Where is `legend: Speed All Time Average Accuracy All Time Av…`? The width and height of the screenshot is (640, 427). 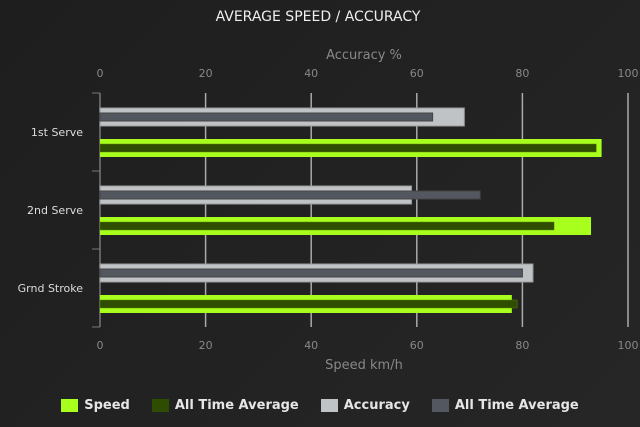
legend: Speed All Time Average Accuracy All Time Av… is located at coordinates (320, 405).